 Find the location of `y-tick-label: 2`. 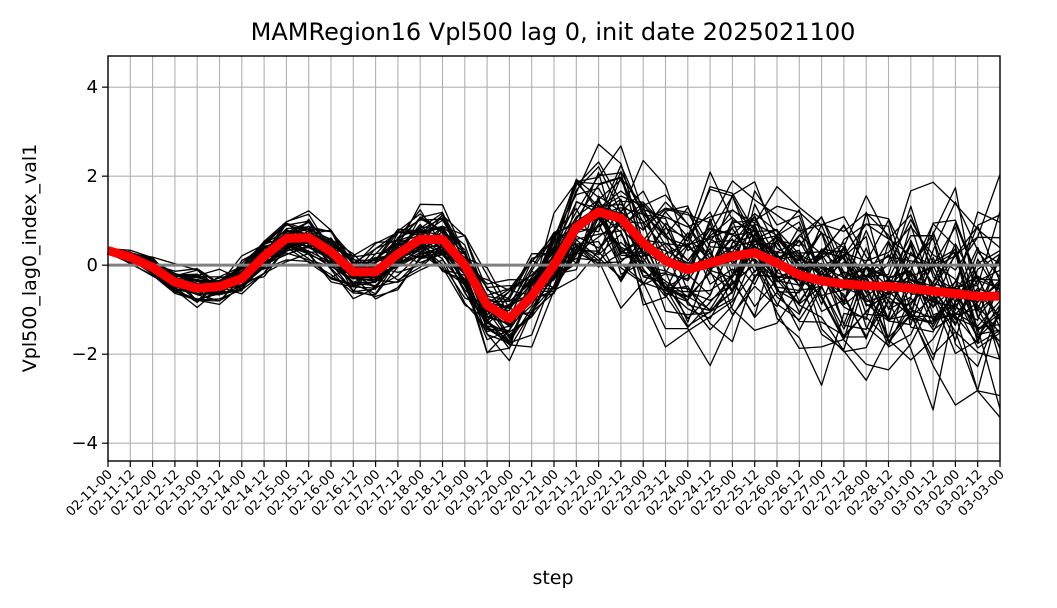

y-tick-label: 2 is located at coordinates (92, 176).